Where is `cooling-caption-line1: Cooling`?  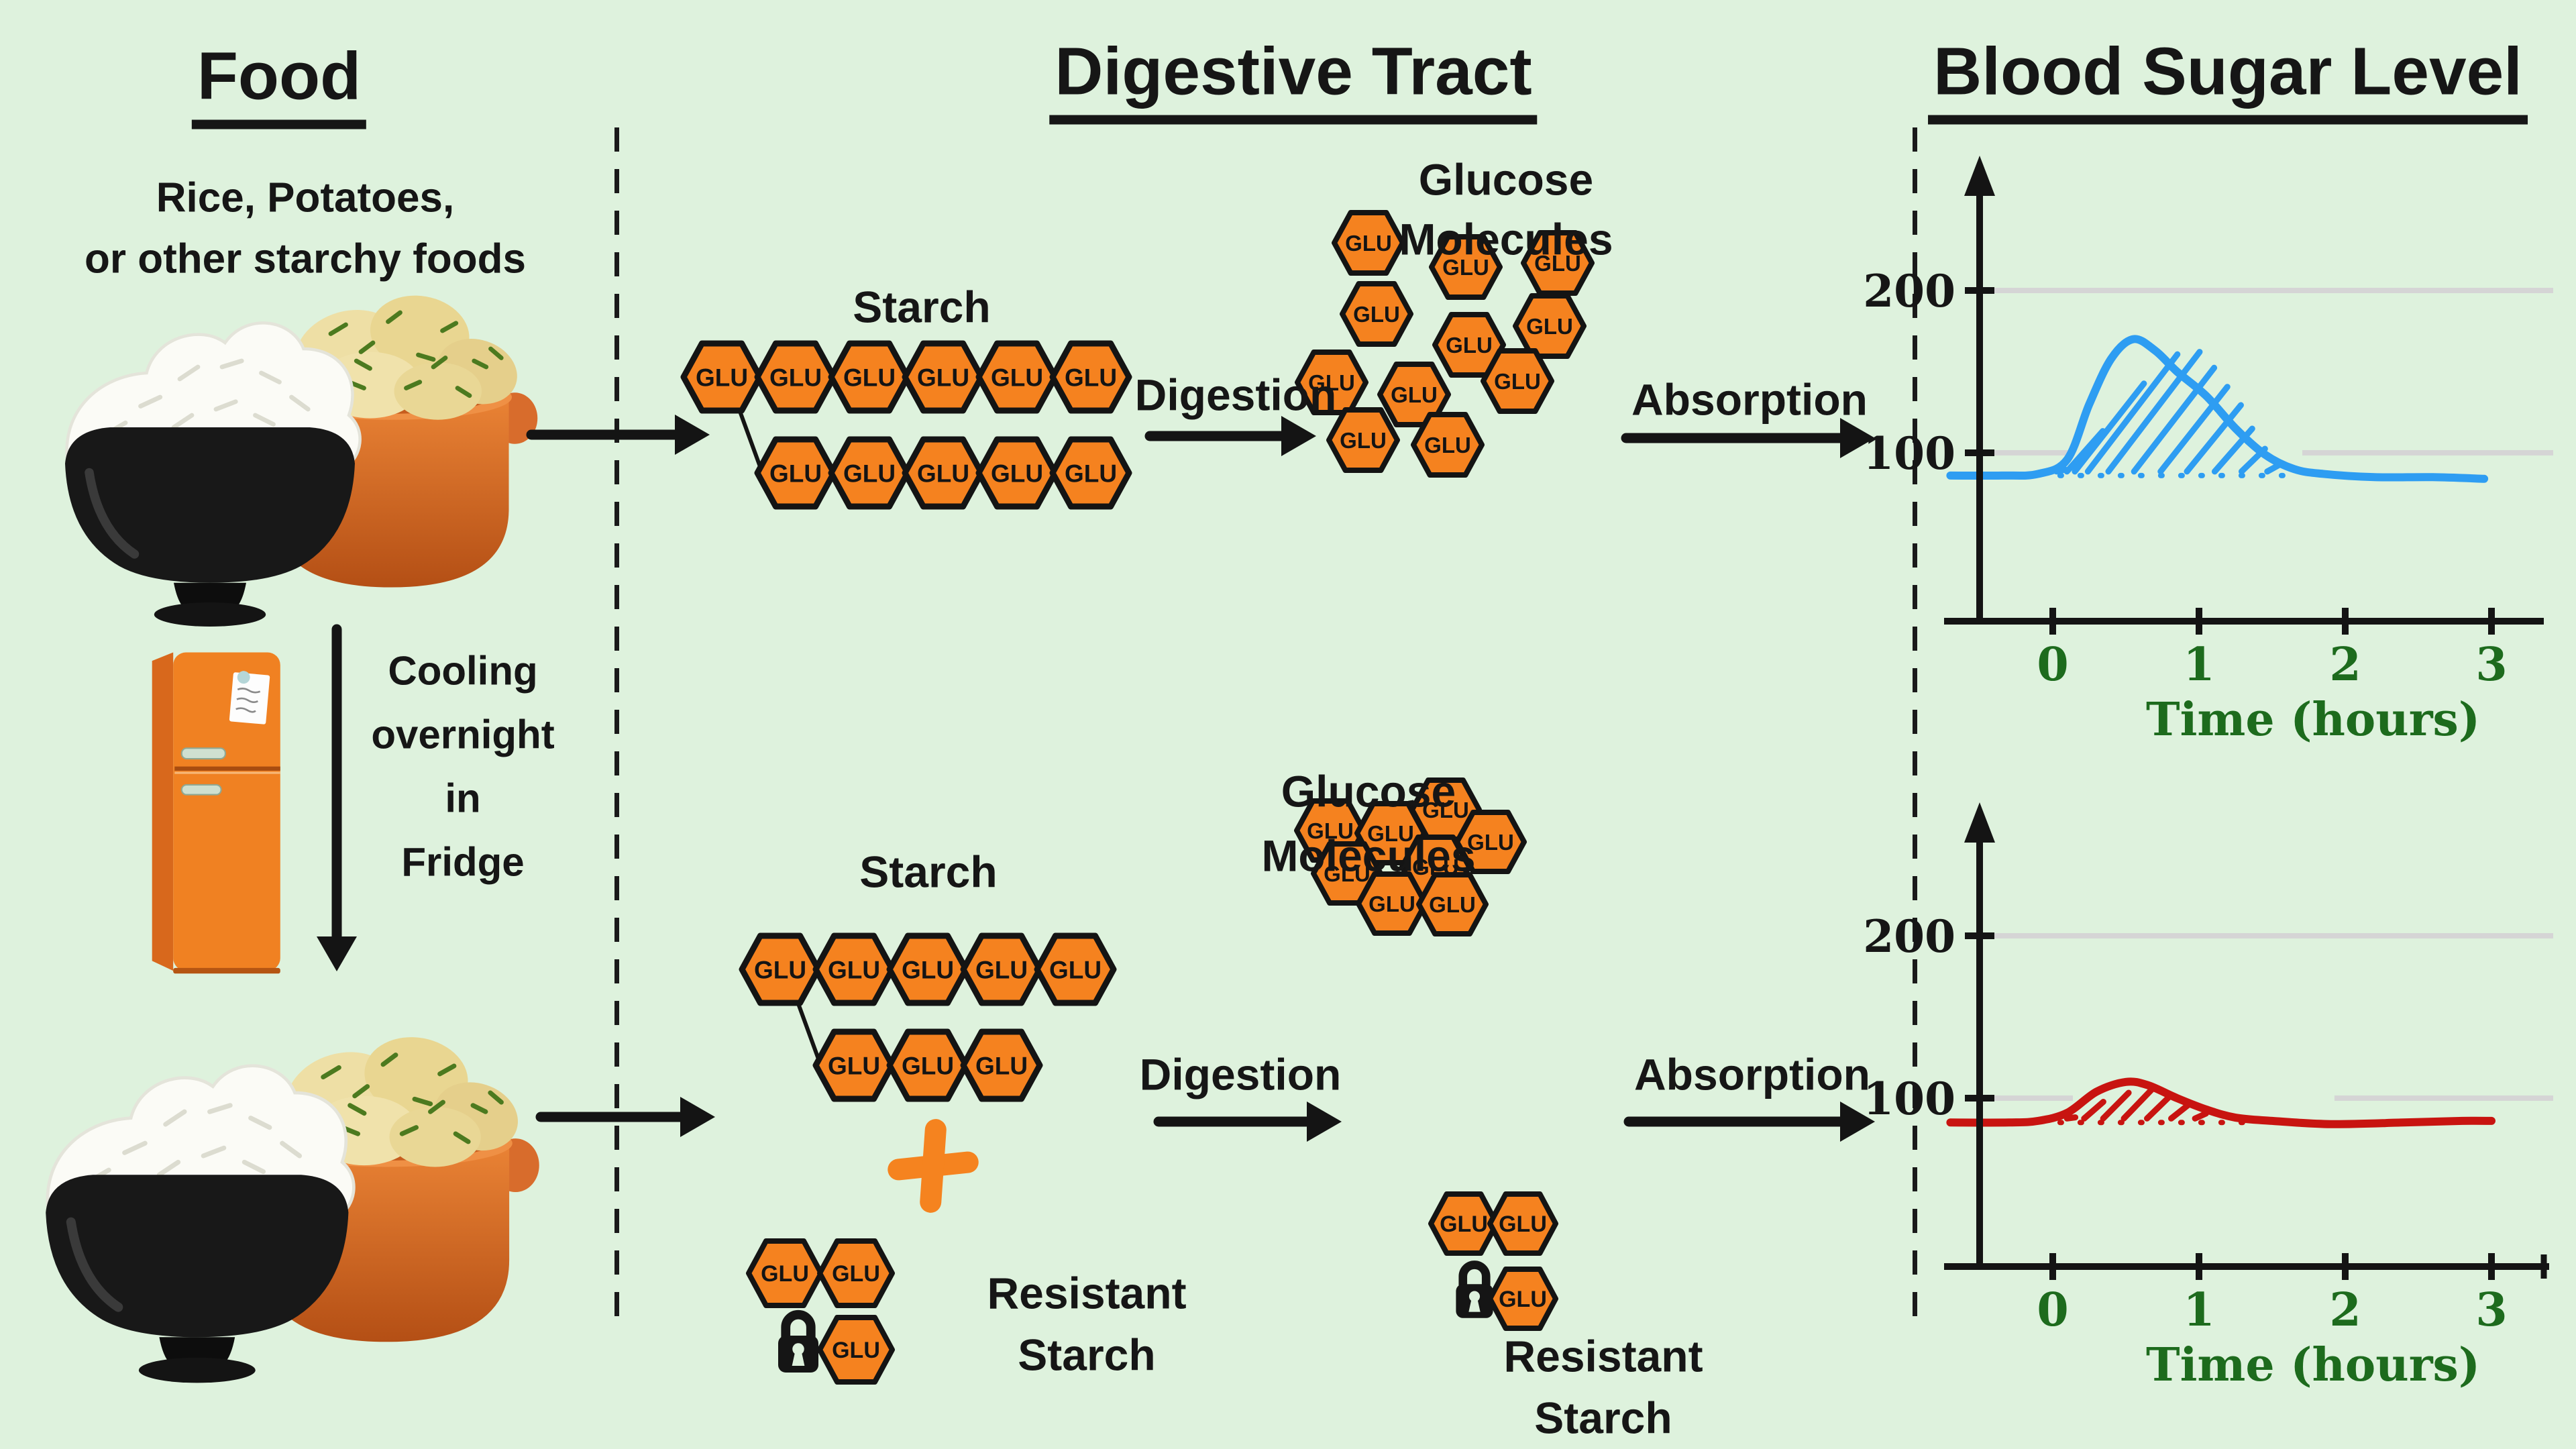
cooling-caption-line1: Cooling is located at coordinates (463, 671).